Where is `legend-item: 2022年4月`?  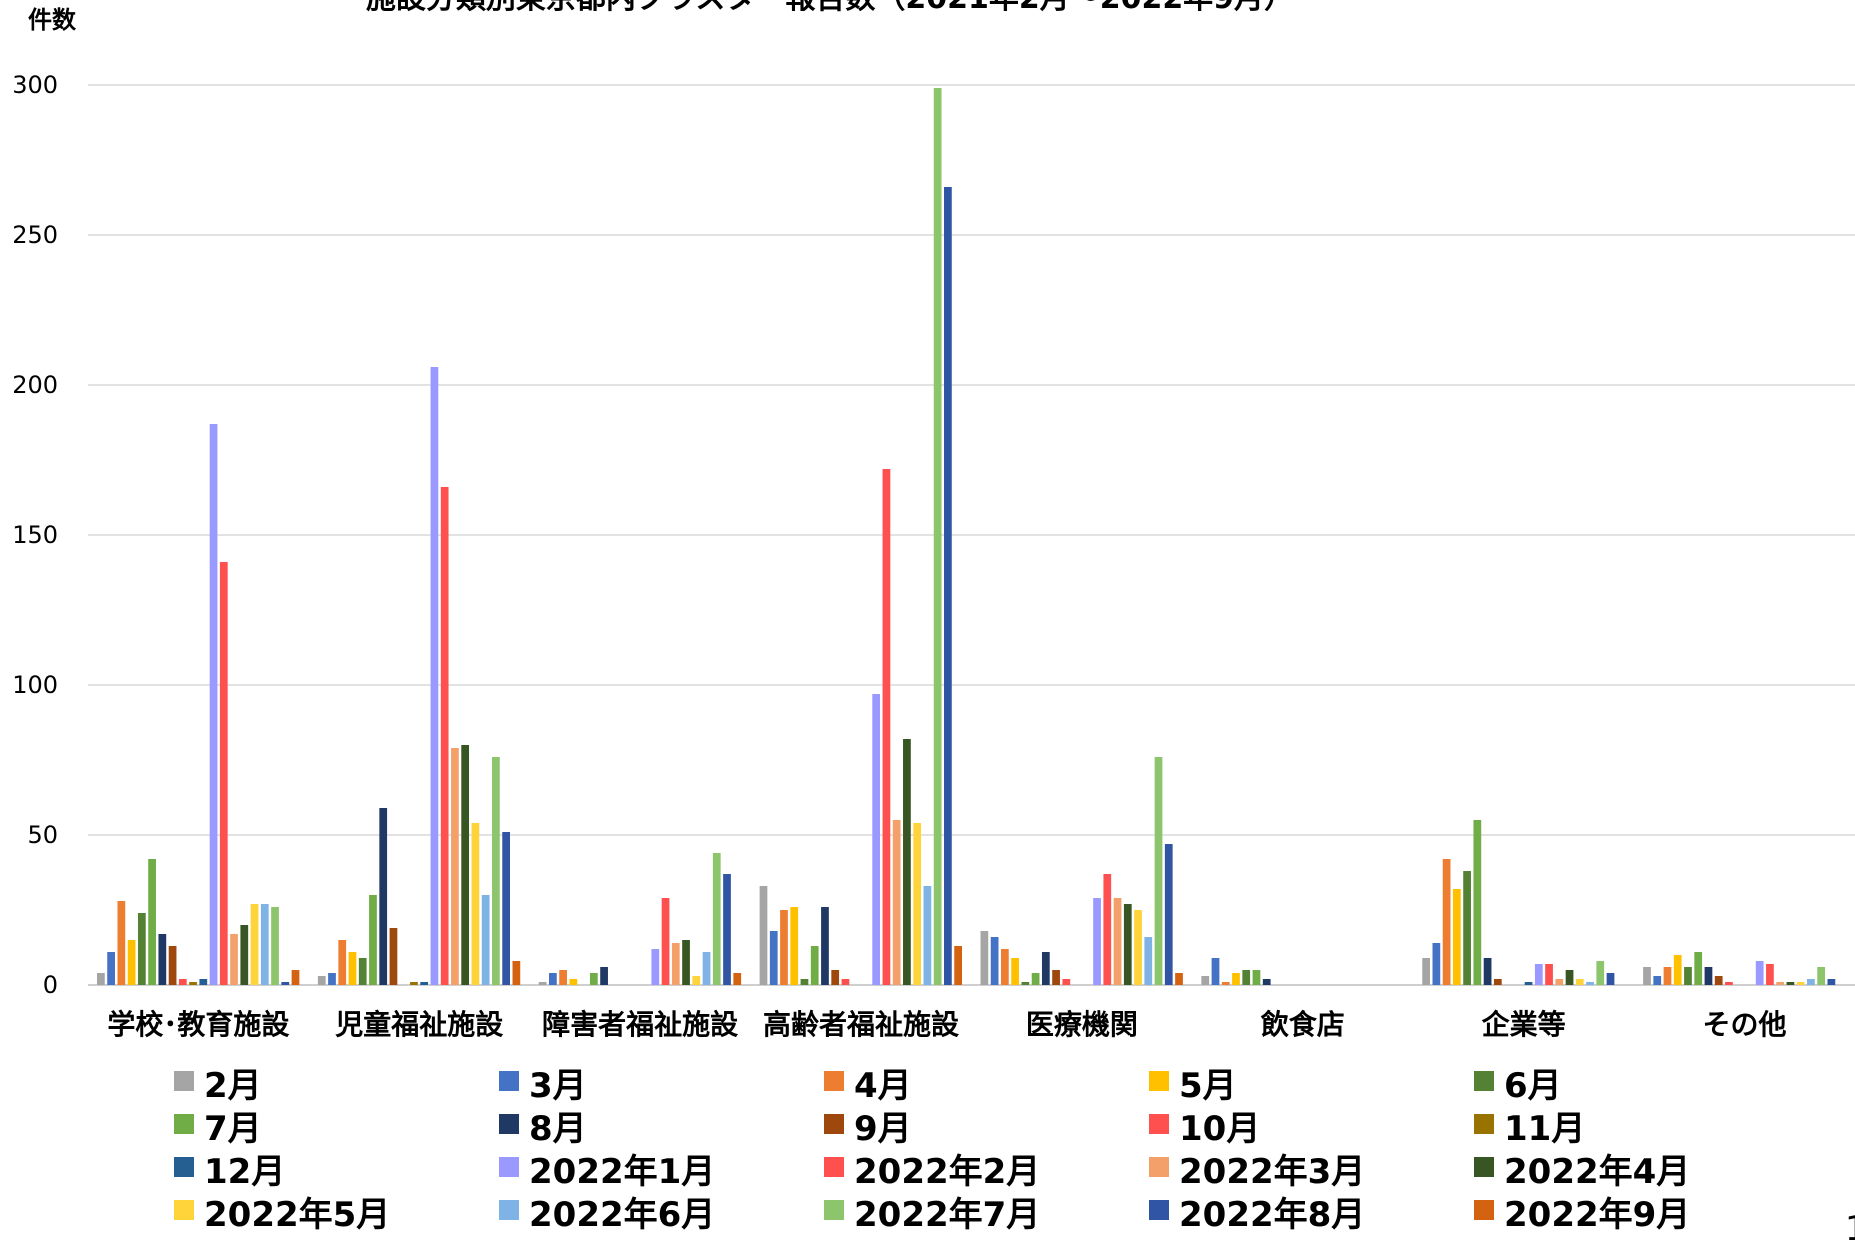 legend-item: 2022年4月 is located at coordinates (1582, 1172).